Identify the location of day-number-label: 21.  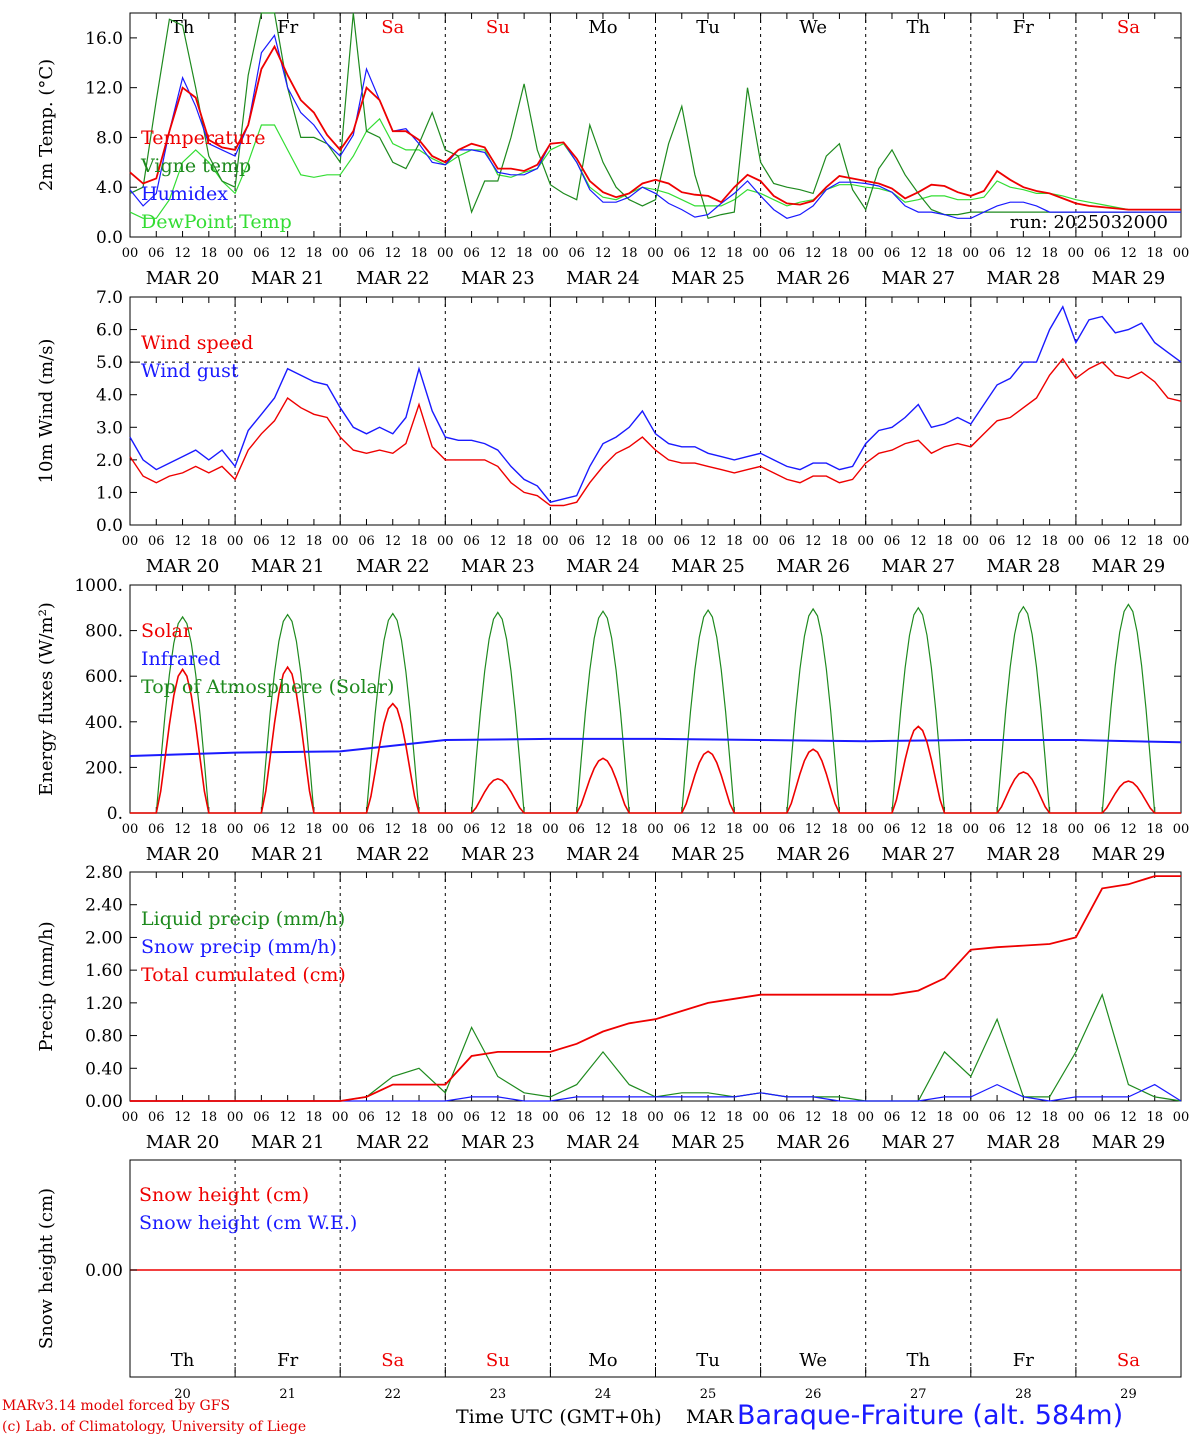
(287, 1394).